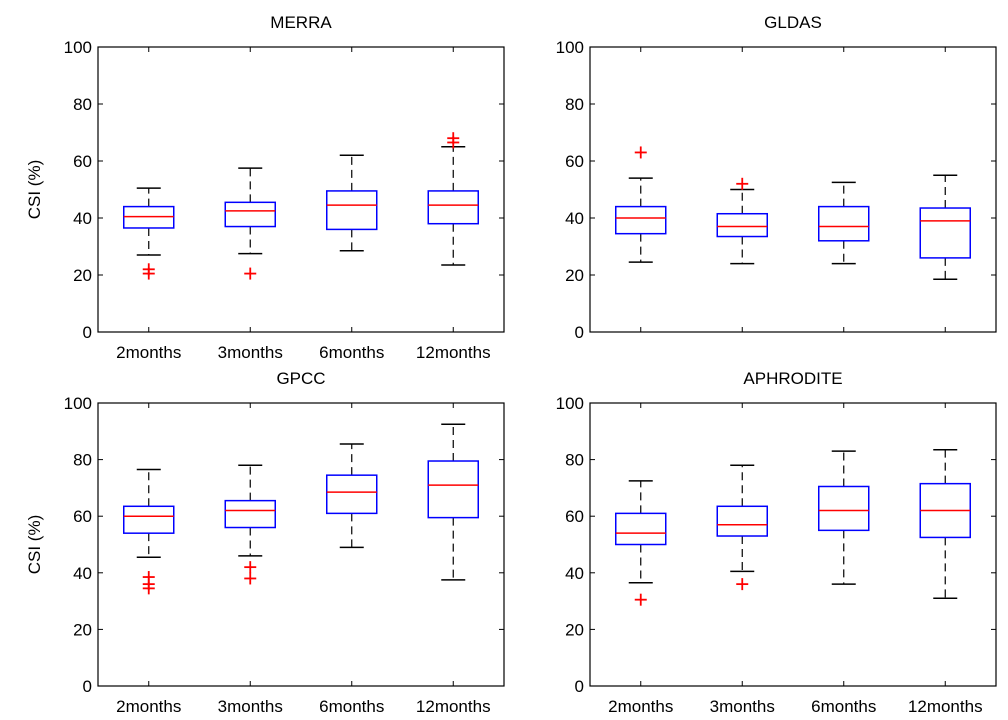 The image size is (1008, 720). I want to click on subplot-title: GPCC, so click(300, 378).